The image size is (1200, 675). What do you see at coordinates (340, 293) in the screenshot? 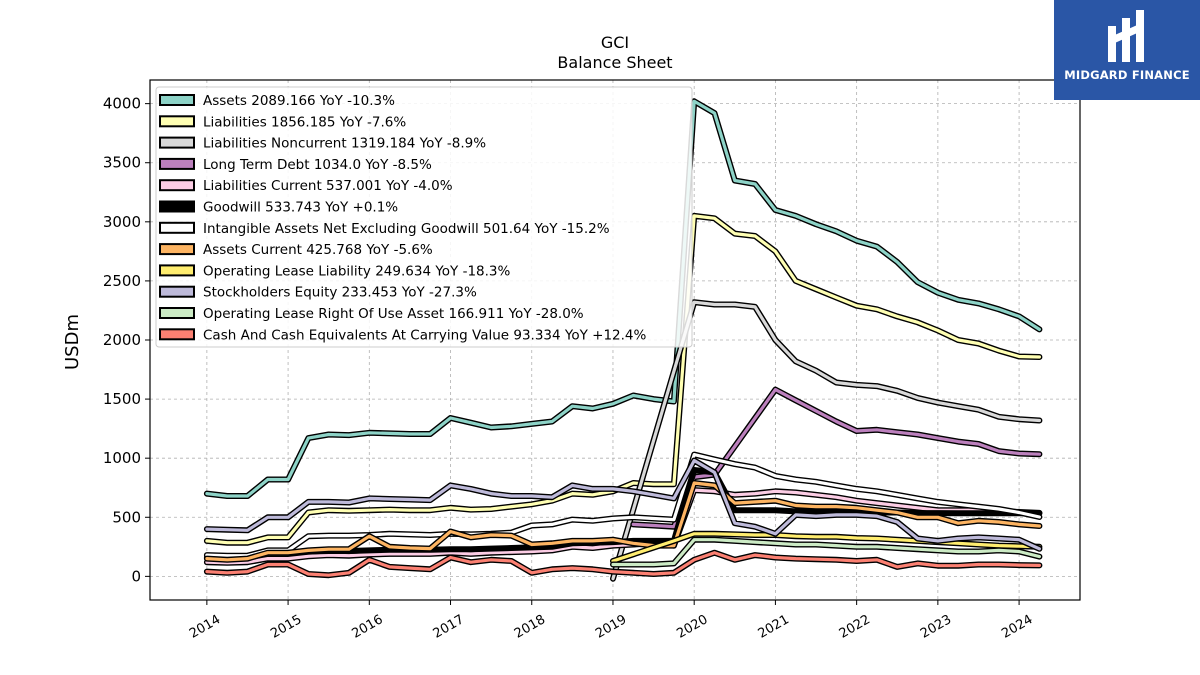
I see `legend-label-9: Stockholders Equity 233.453 YoY -27.3%` at bounding box center [340, 293].